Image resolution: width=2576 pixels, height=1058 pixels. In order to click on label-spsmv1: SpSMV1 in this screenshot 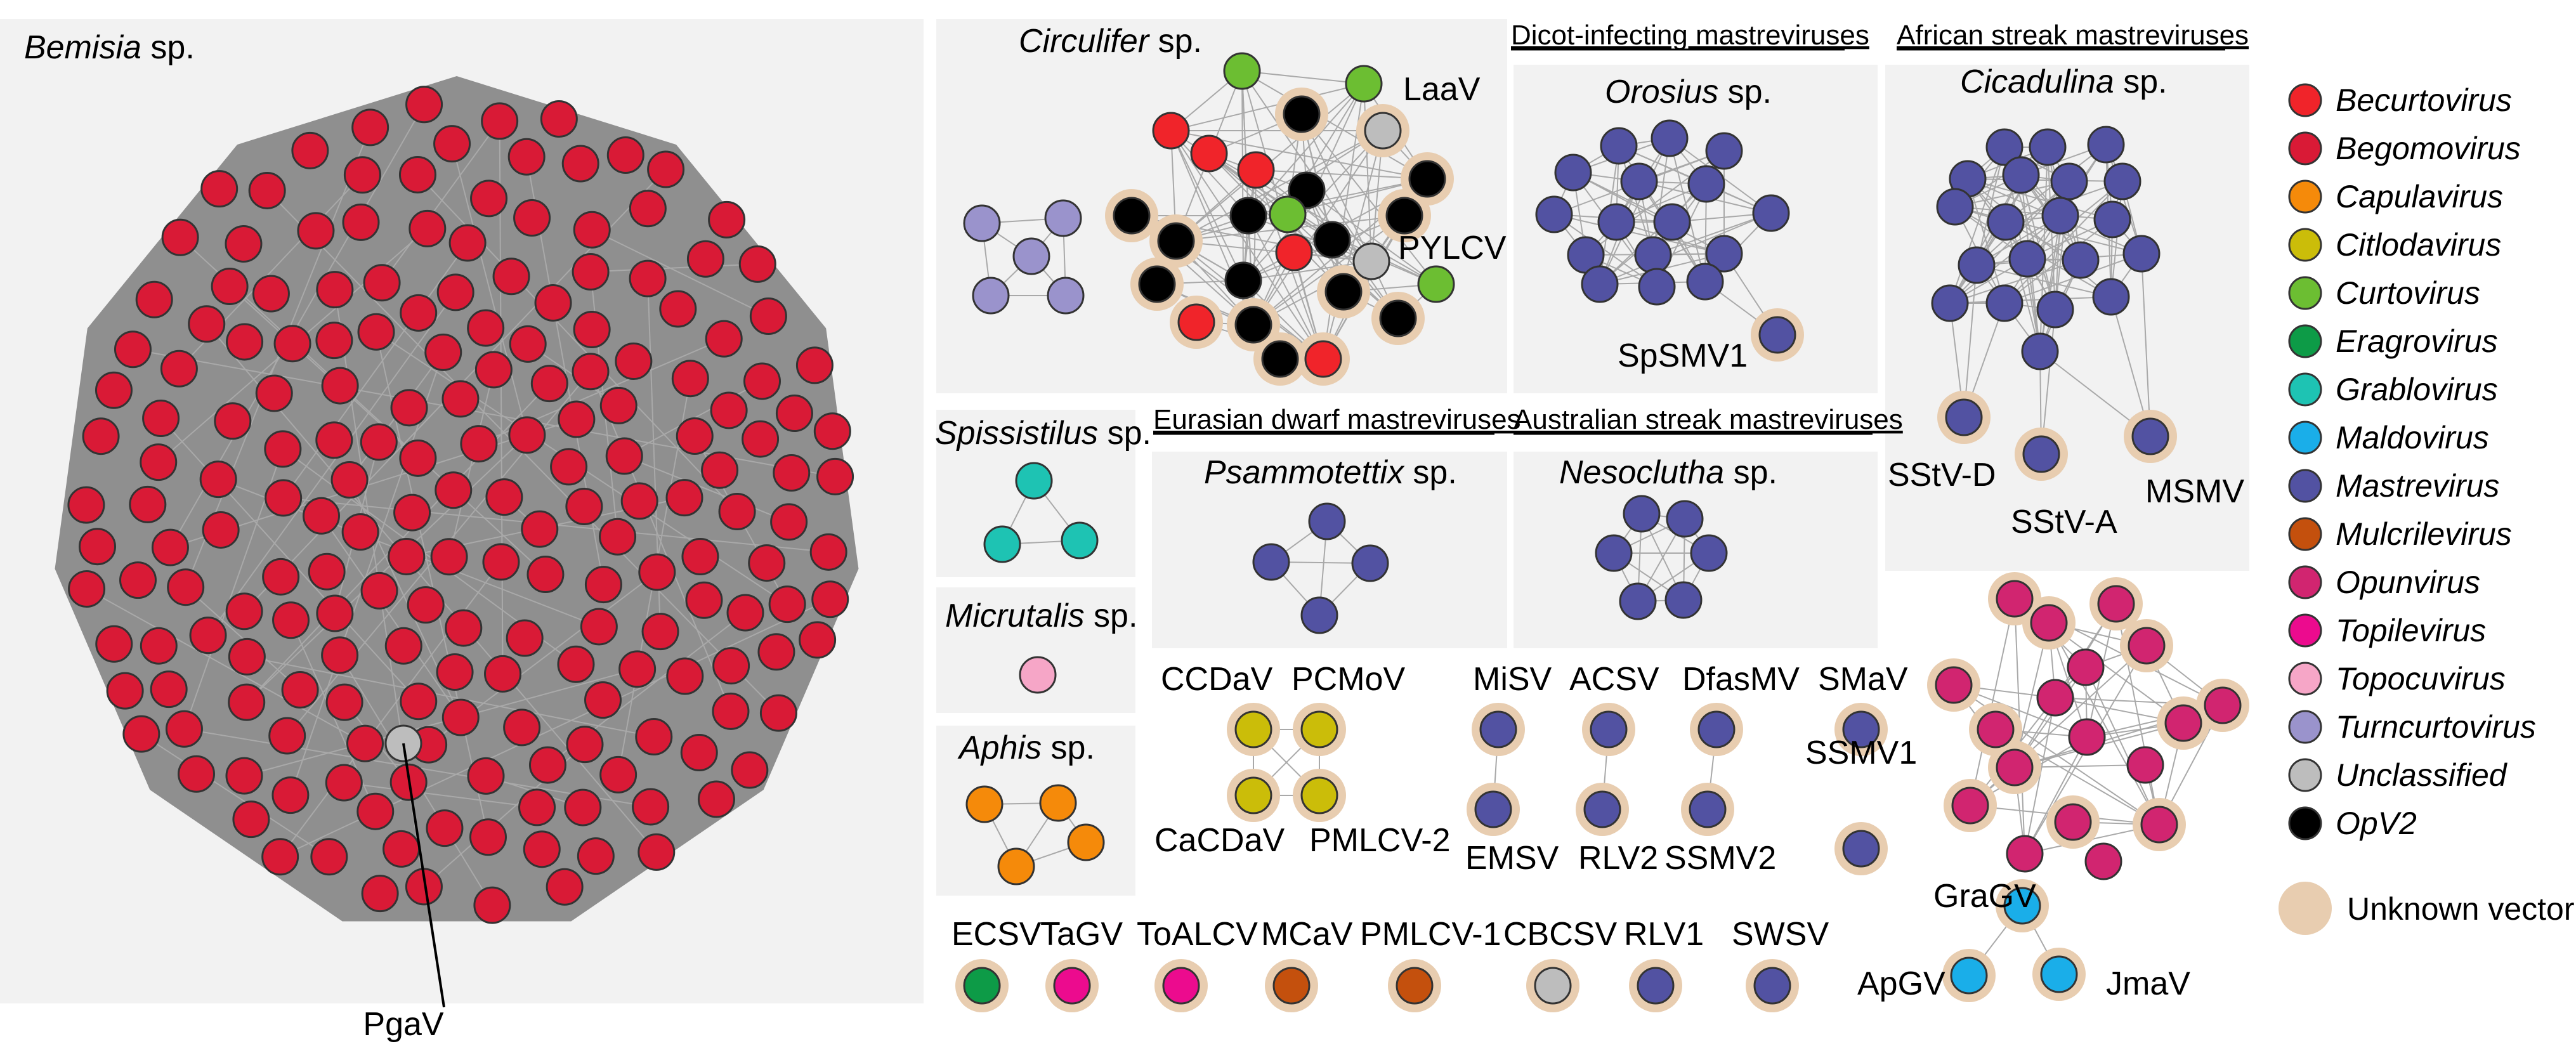, I will do `click(1683, 355)`.